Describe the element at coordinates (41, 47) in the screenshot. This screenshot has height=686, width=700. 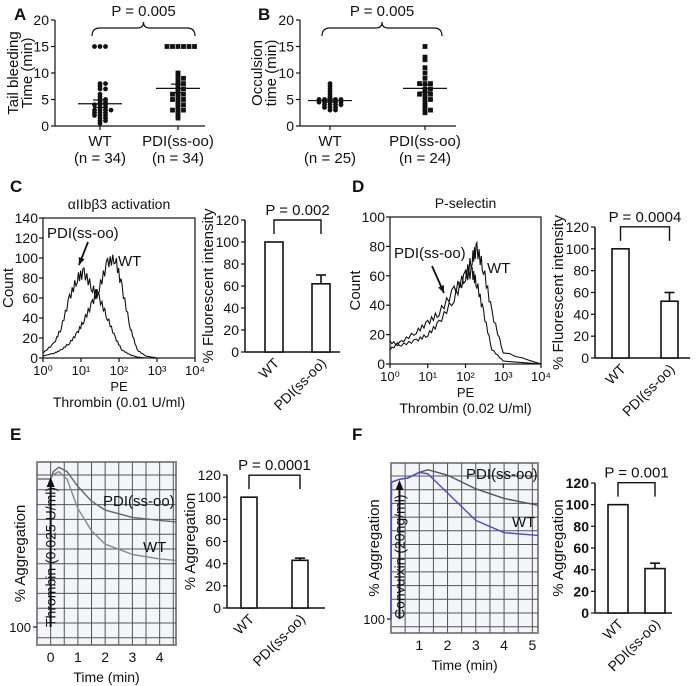
I see `y-tick-label: 15` at that location.